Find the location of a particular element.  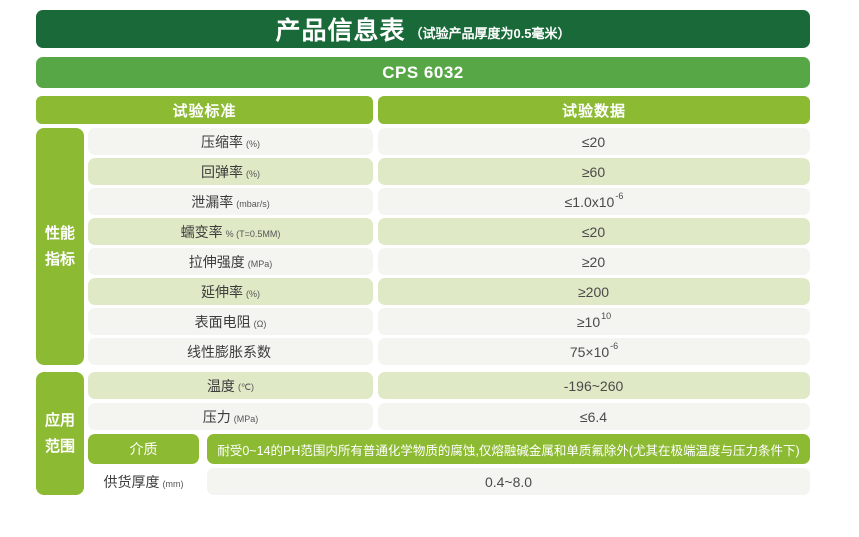

row-value-cell: ≥200 is located at coordinates (594, 291).